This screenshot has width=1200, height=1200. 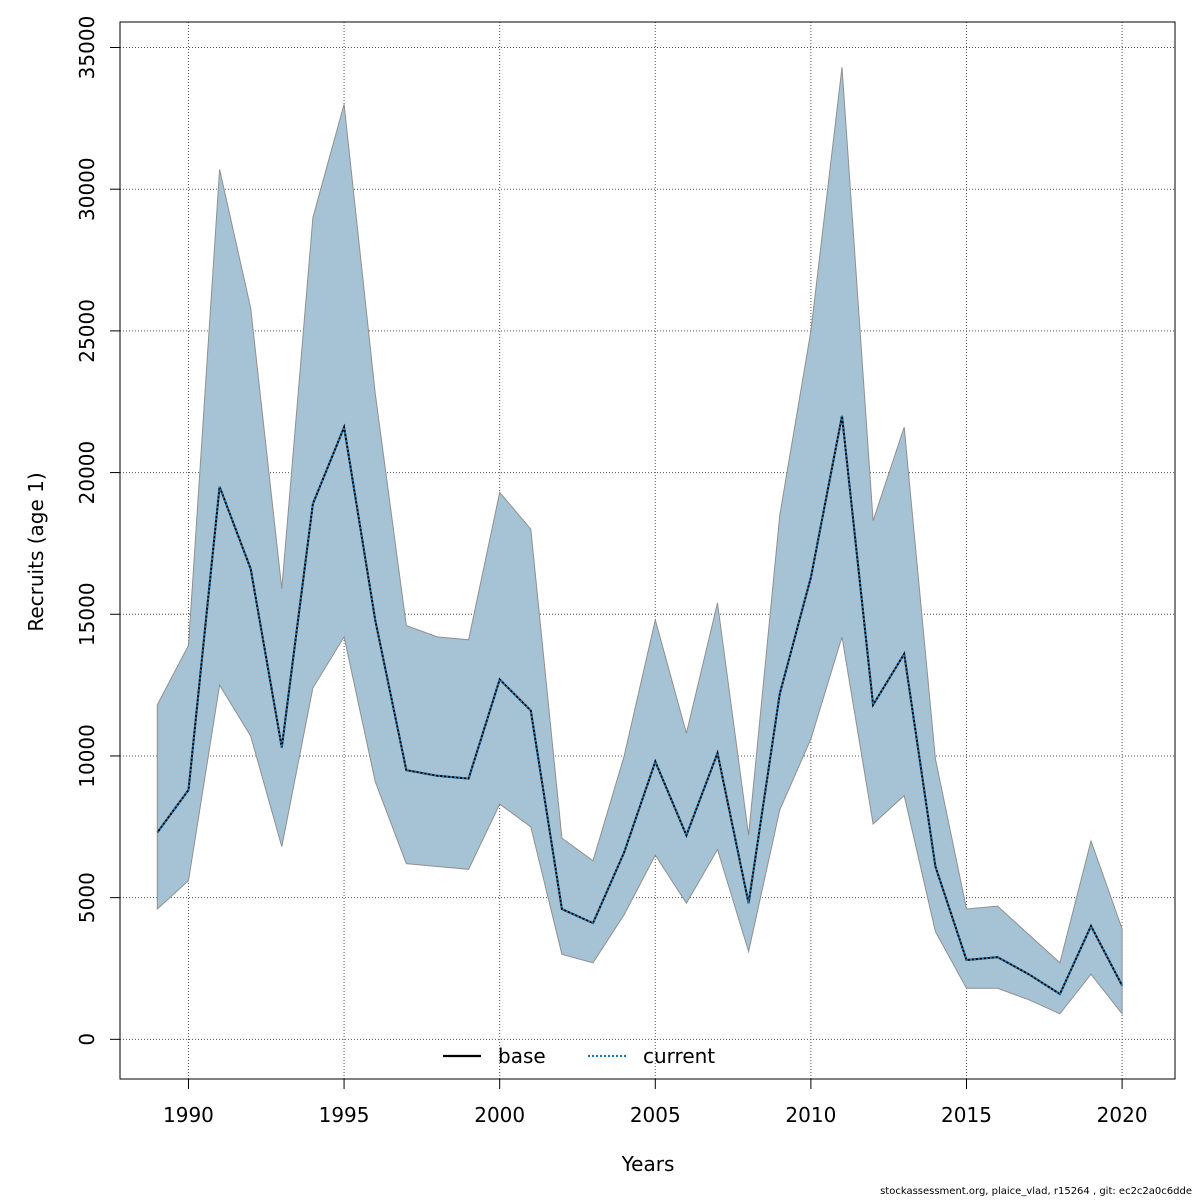 What do you see at coordinates (344, 1115) in the screenshot?
I see `x-tick-label-1995: 1995` at bounding box center [344, 1115].